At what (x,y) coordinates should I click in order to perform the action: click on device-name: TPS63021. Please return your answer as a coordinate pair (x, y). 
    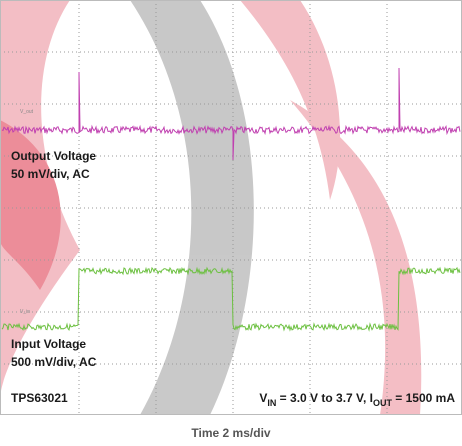
    Looking at the image, I should click on (39, 398).